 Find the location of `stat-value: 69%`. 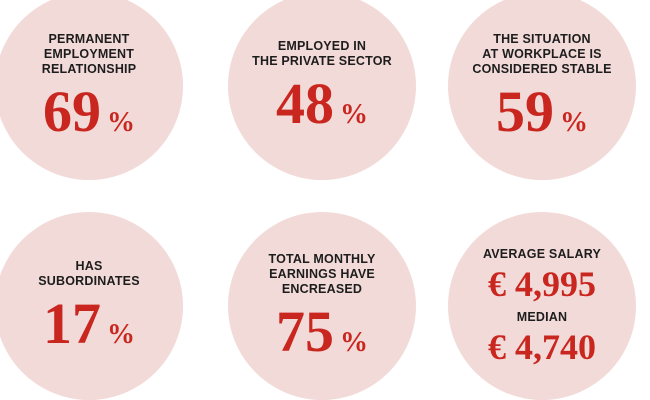

stat-value: 69% is located at coordinates (89, 111).